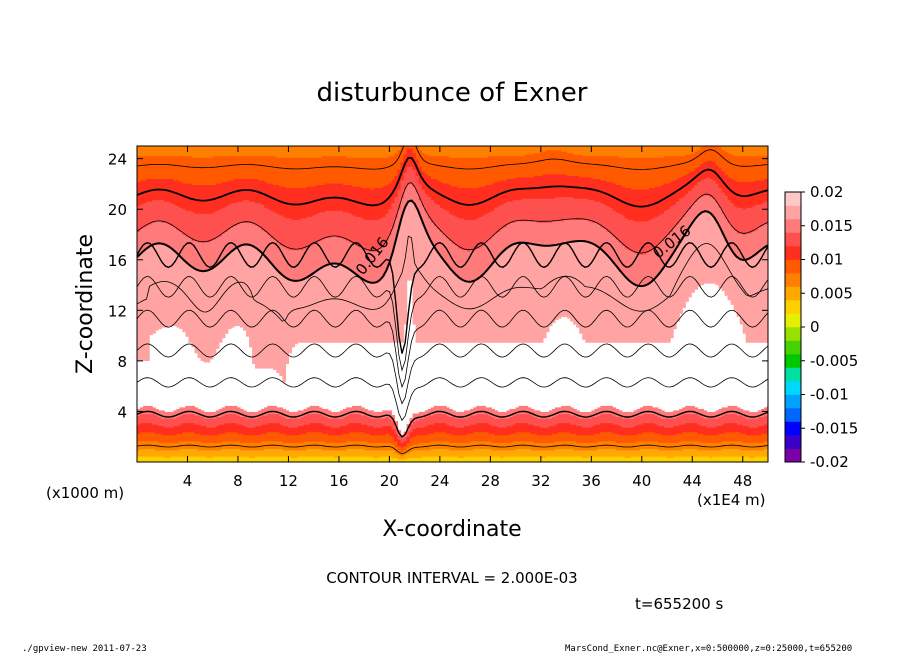  I want to click on contour-line, so click(452, 278).